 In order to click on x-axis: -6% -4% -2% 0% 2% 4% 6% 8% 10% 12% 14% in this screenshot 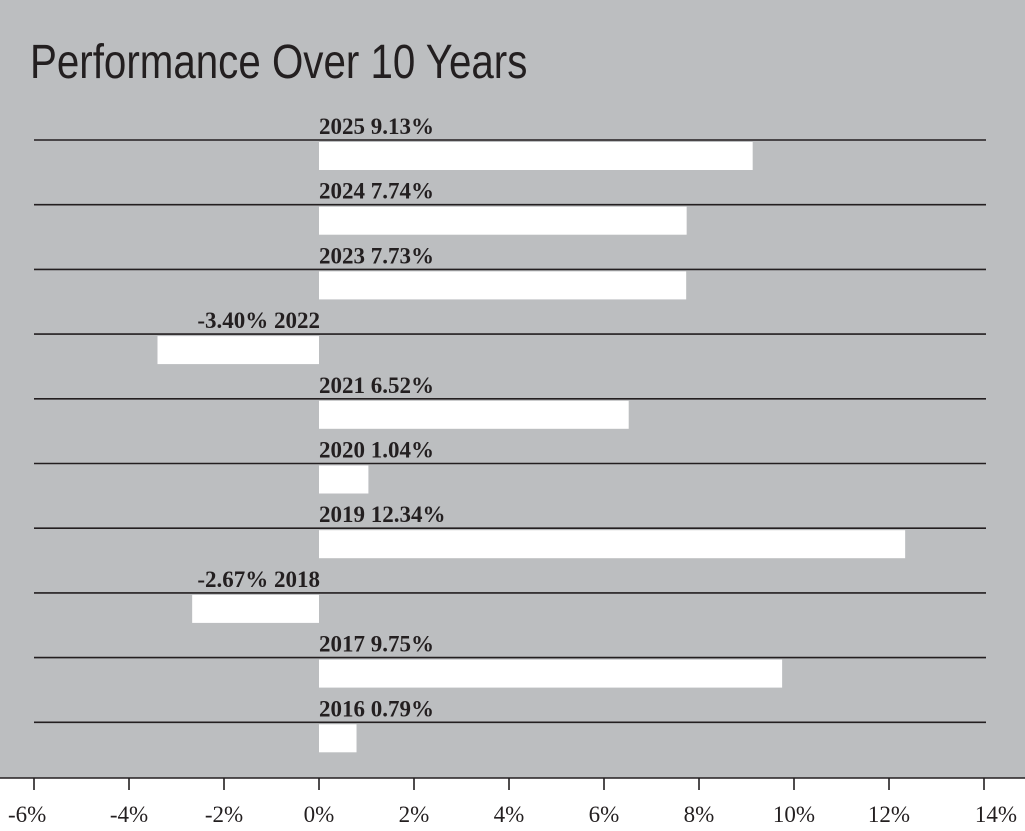, I will do `click(512, 804)`.